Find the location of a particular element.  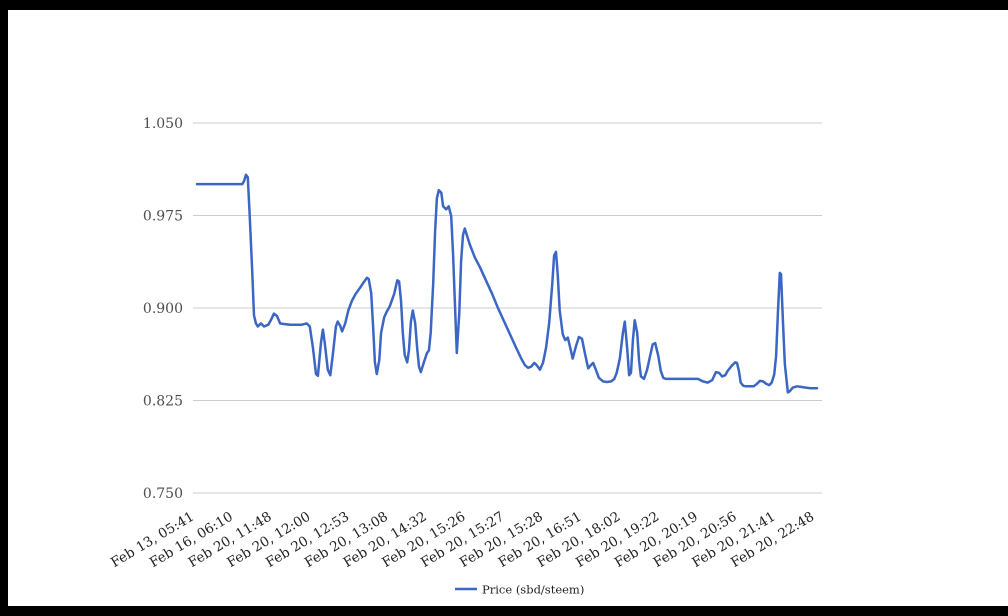

y-axis-tick-label: 0.975 is located at coordinates (163, 217).